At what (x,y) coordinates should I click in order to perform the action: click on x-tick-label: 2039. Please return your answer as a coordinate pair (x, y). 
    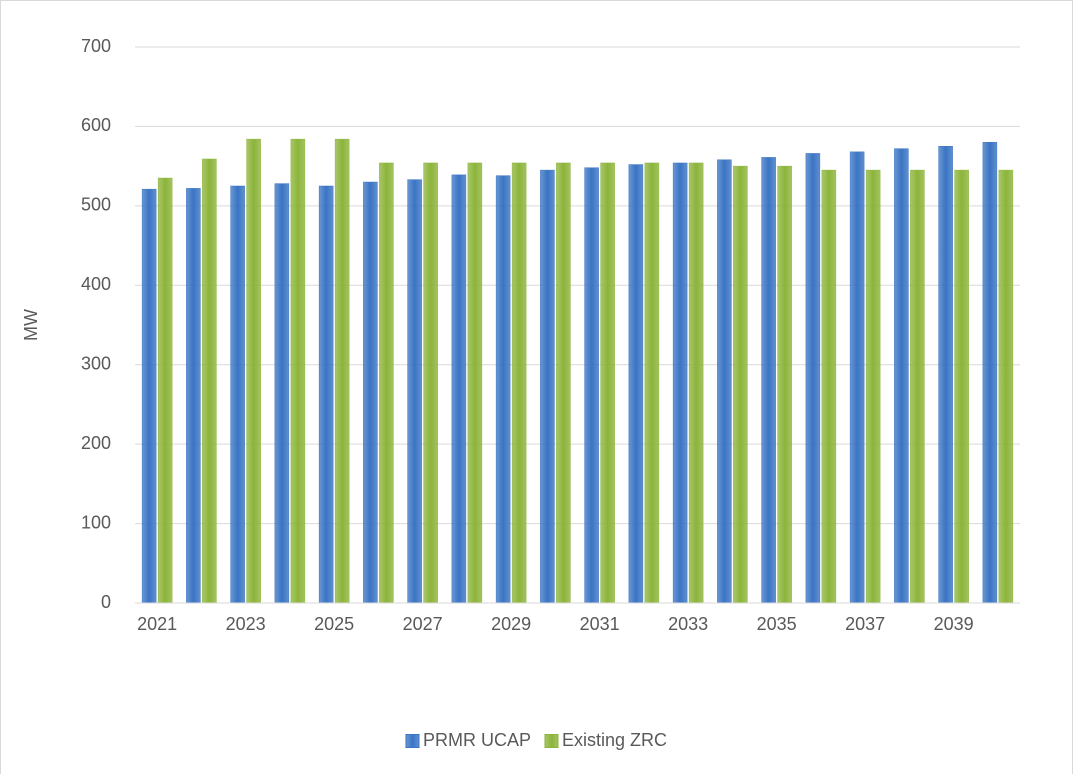
    Looking at the image, I should click on (954, 624).